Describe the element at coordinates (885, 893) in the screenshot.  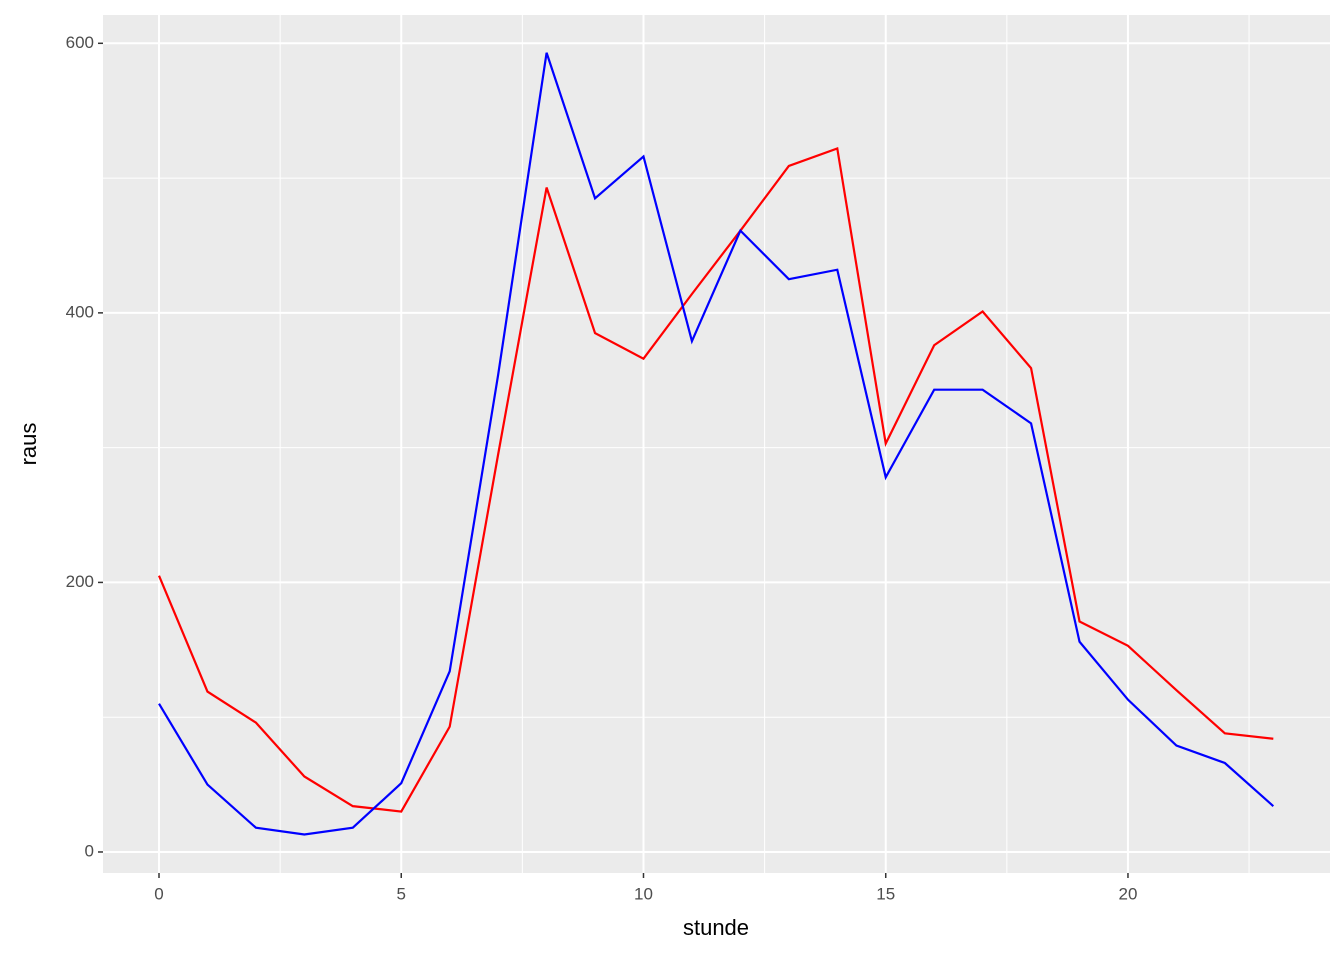
I see `x-tick-label: 15` at that location.